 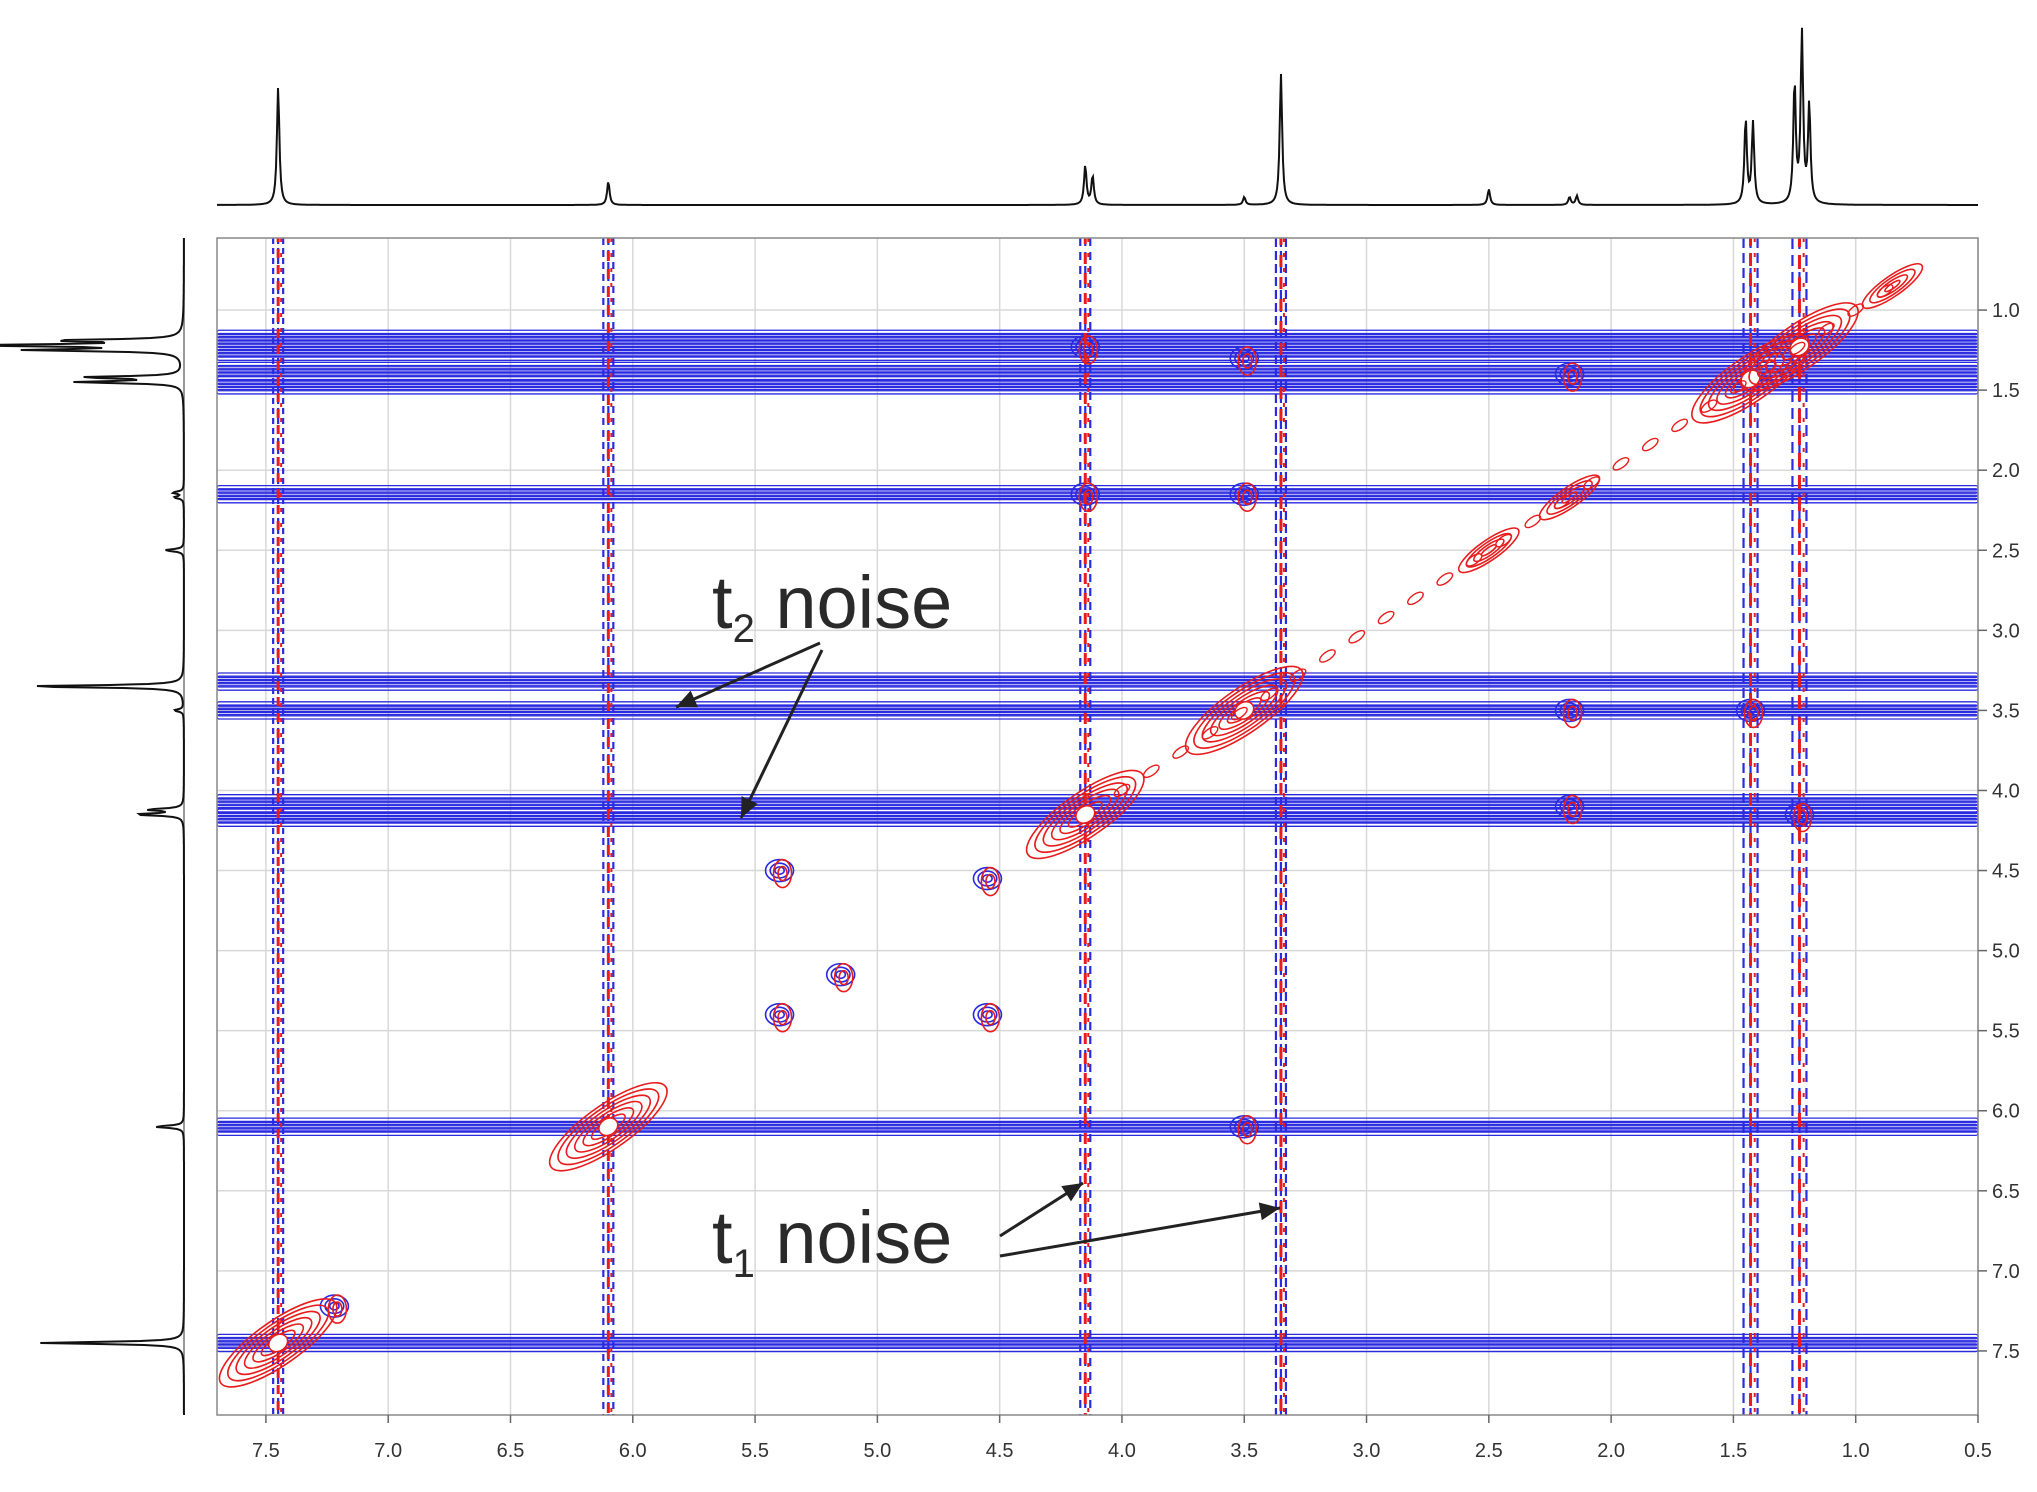 I want to click on y-tick-label: 7.0, so click(x=2006, y=1272).